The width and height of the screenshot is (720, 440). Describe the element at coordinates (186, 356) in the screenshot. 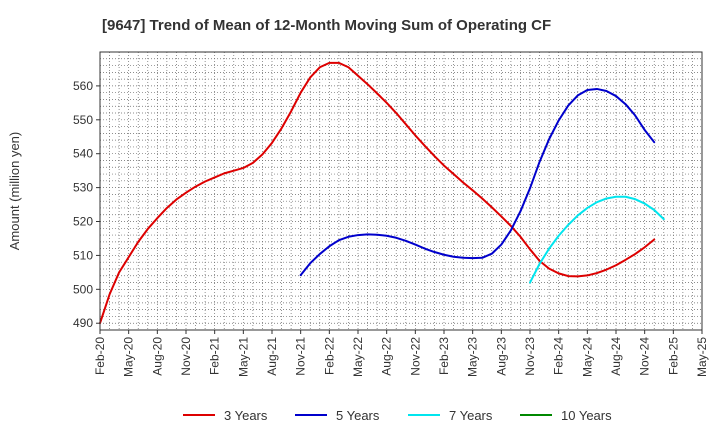

I see `x-tick-label: Nov-20` at that location.